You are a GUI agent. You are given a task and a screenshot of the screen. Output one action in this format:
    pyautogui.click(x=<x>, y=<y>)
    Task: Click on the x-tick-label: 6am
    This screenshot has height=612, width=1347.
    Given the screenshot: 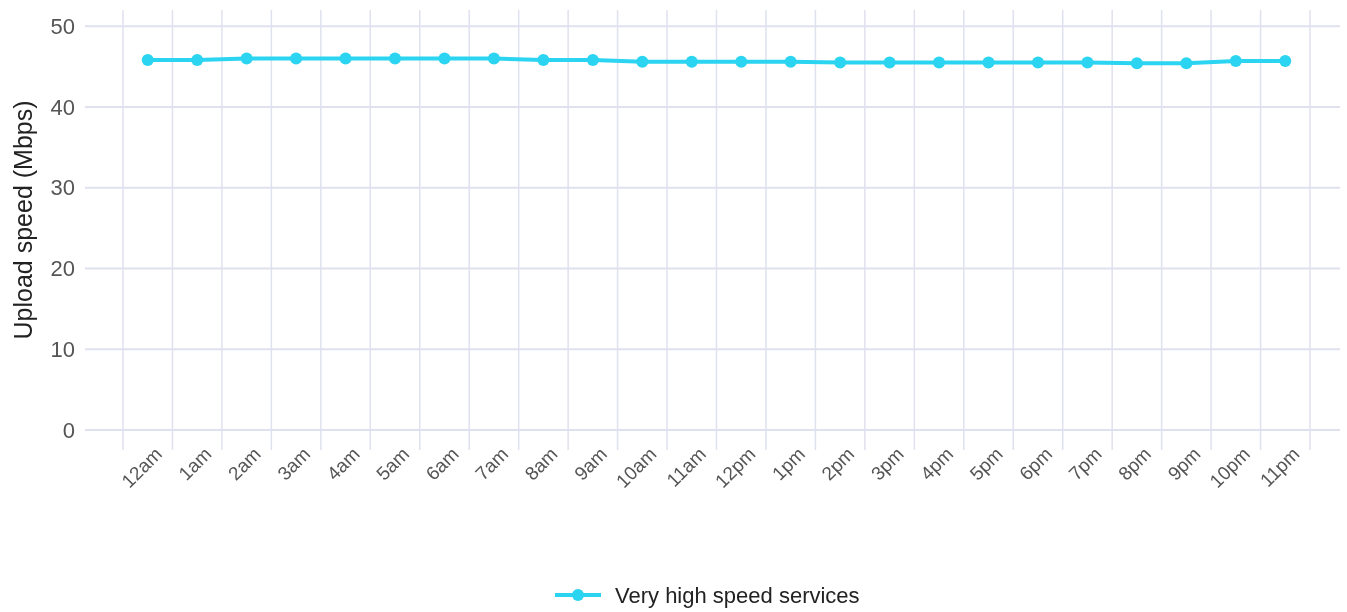 What is the action you would take?
    pyautogui.click(x=442, y=464)
    